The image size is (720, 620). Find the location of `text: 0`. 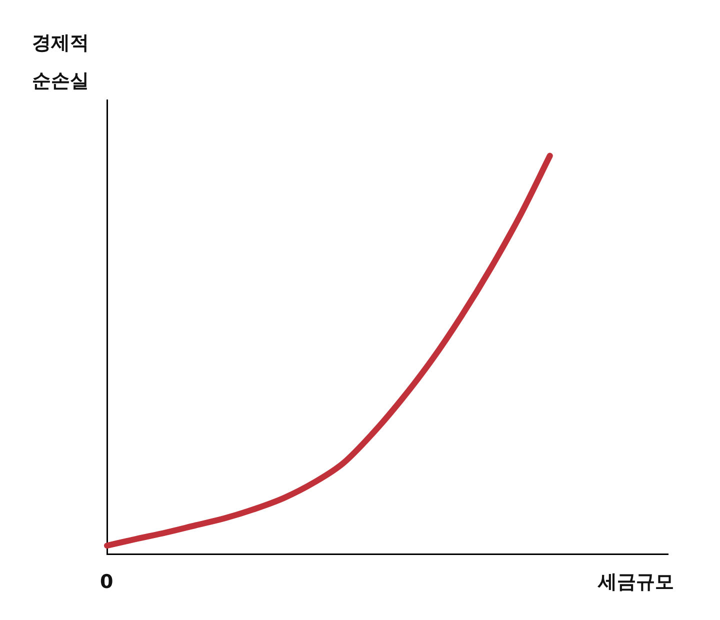

text: 0 is located at coordinates (107, 582).